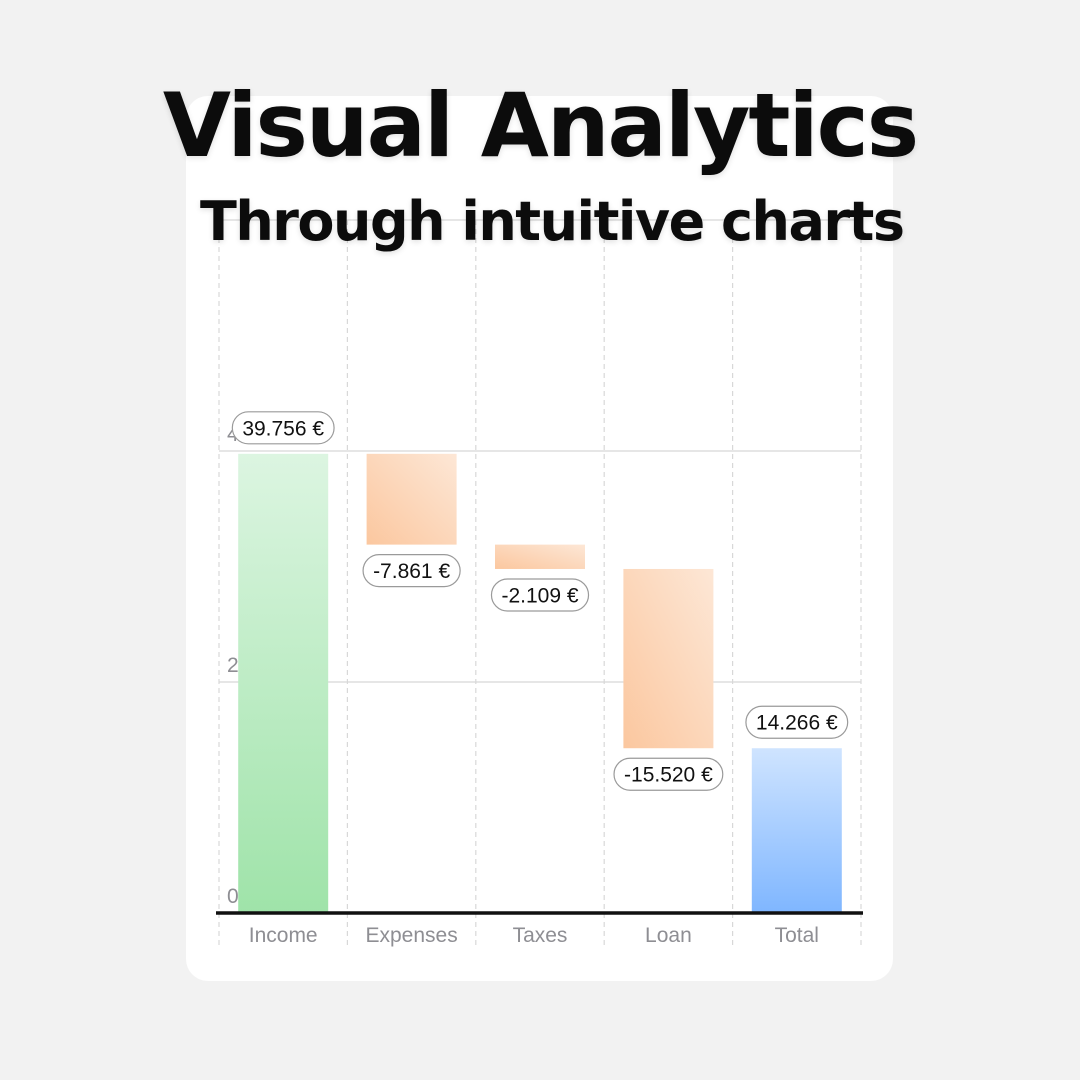  What do you see at coordinates (411, 499) in the screenshot?
I see `bar-expenses` at bounding box center [411, 499].